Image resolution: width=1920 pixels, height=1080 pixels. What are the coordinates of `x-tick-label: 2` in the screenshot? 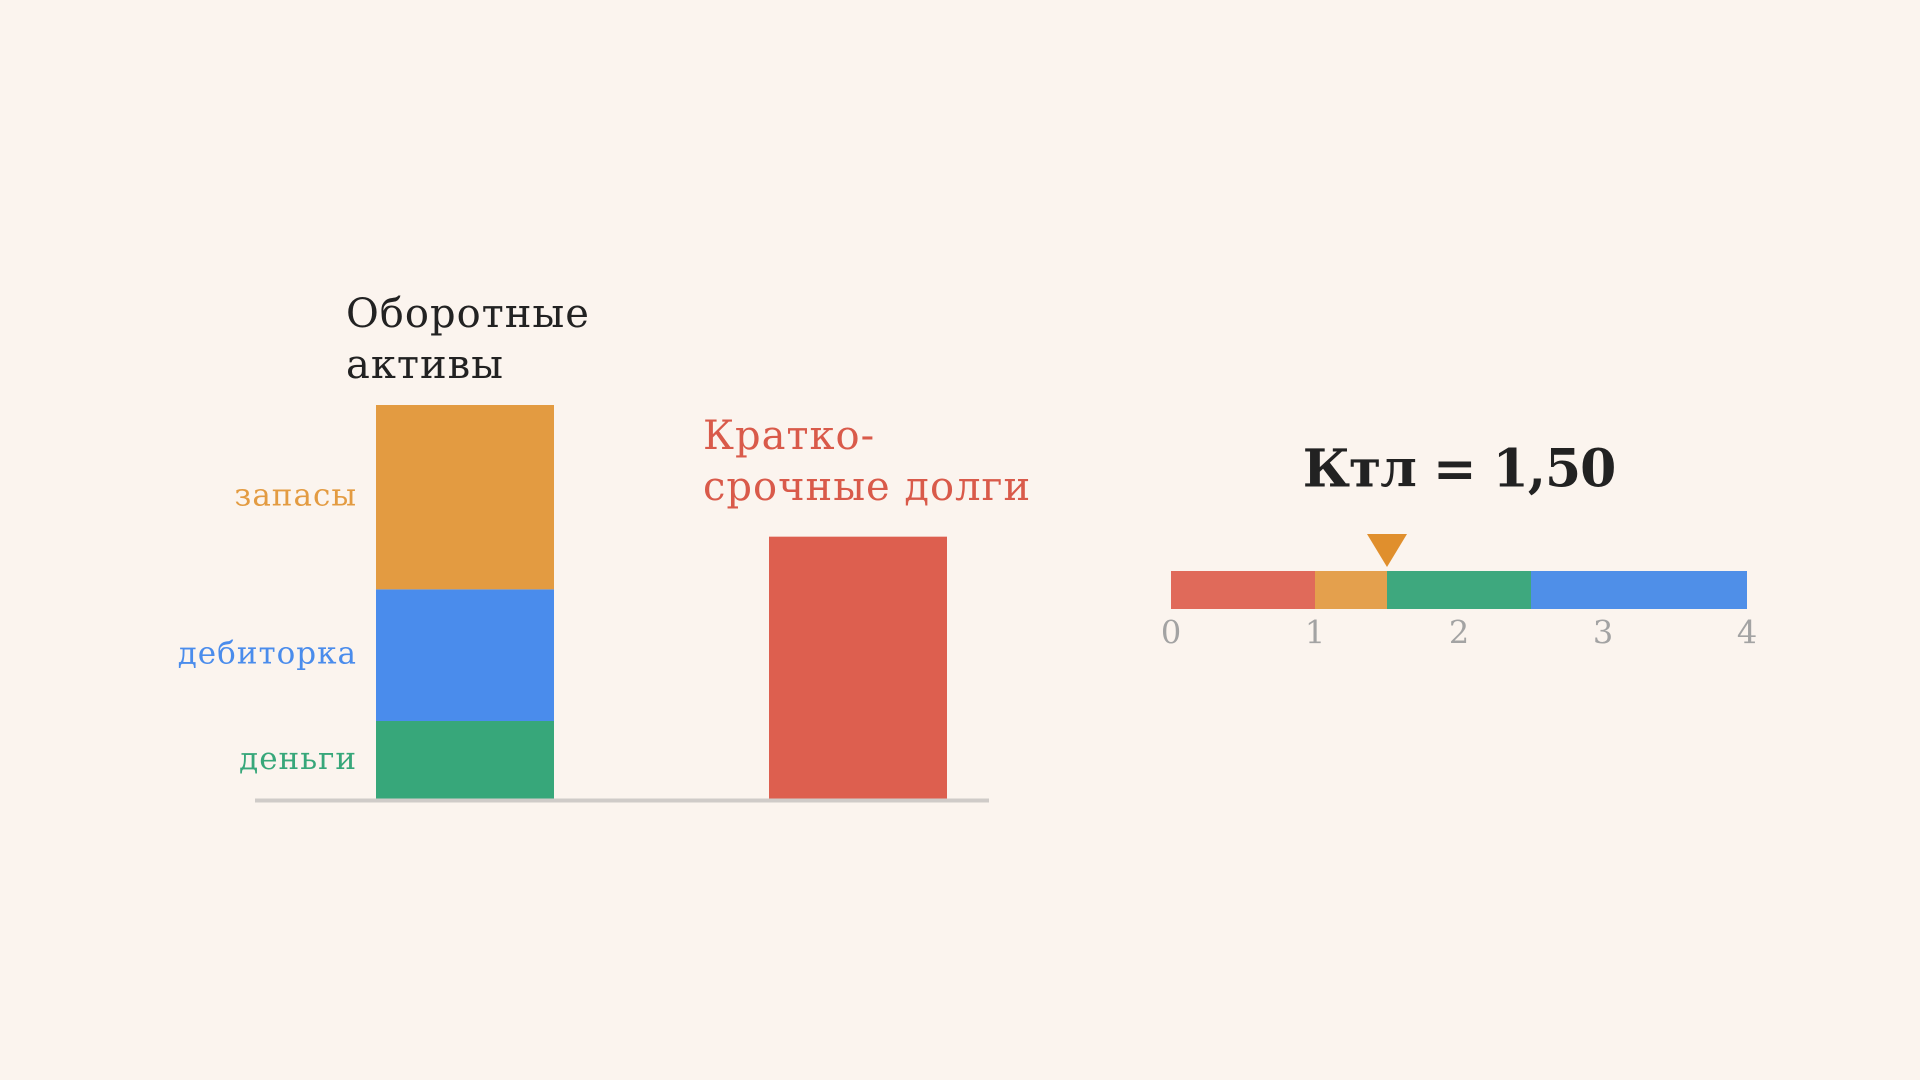 It's located at (1459, 633).